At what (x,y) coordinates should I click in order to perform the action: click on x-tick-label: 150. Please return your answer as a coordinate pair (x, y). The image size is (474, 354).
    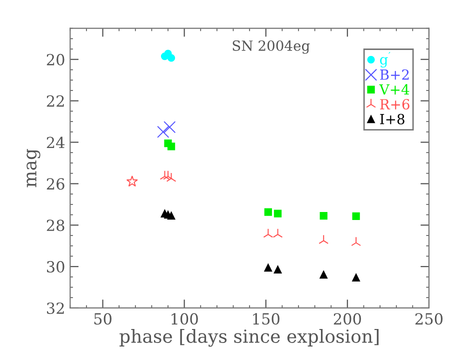
    Looking at the image, I should click on (266, 319).